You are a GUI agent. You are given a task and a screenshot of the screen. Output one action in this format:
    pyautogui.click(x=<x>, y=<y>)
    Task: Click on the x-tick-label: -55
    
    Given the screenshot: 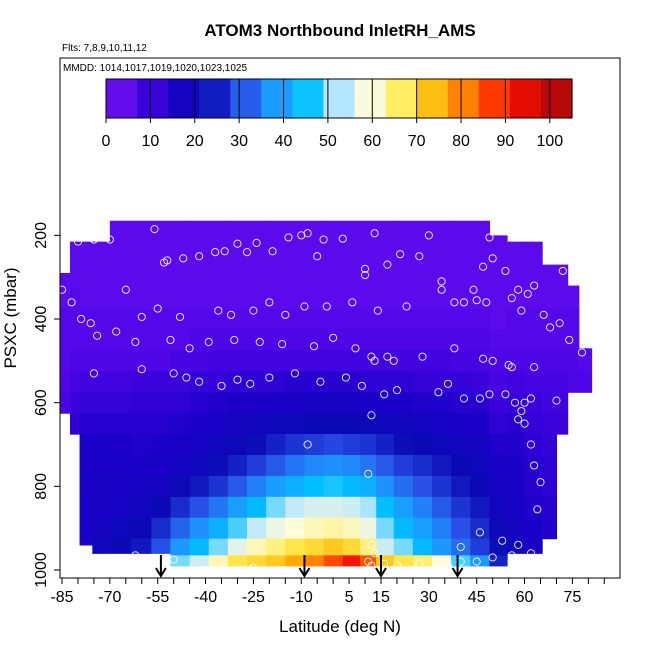 What is the action you would take?
    pyautogui.click(x=157, y=597)
    